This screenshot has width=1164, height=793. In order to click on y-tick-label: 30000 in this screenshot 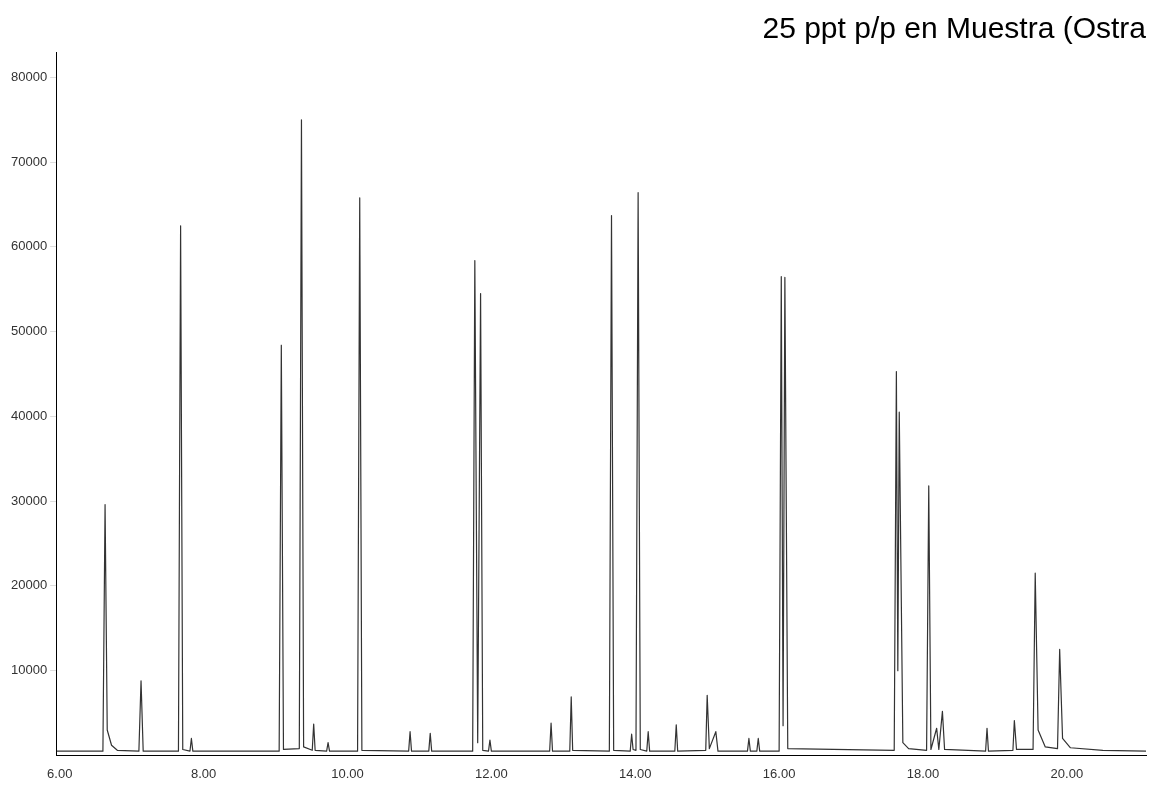, I will do `click(29, 500)`.